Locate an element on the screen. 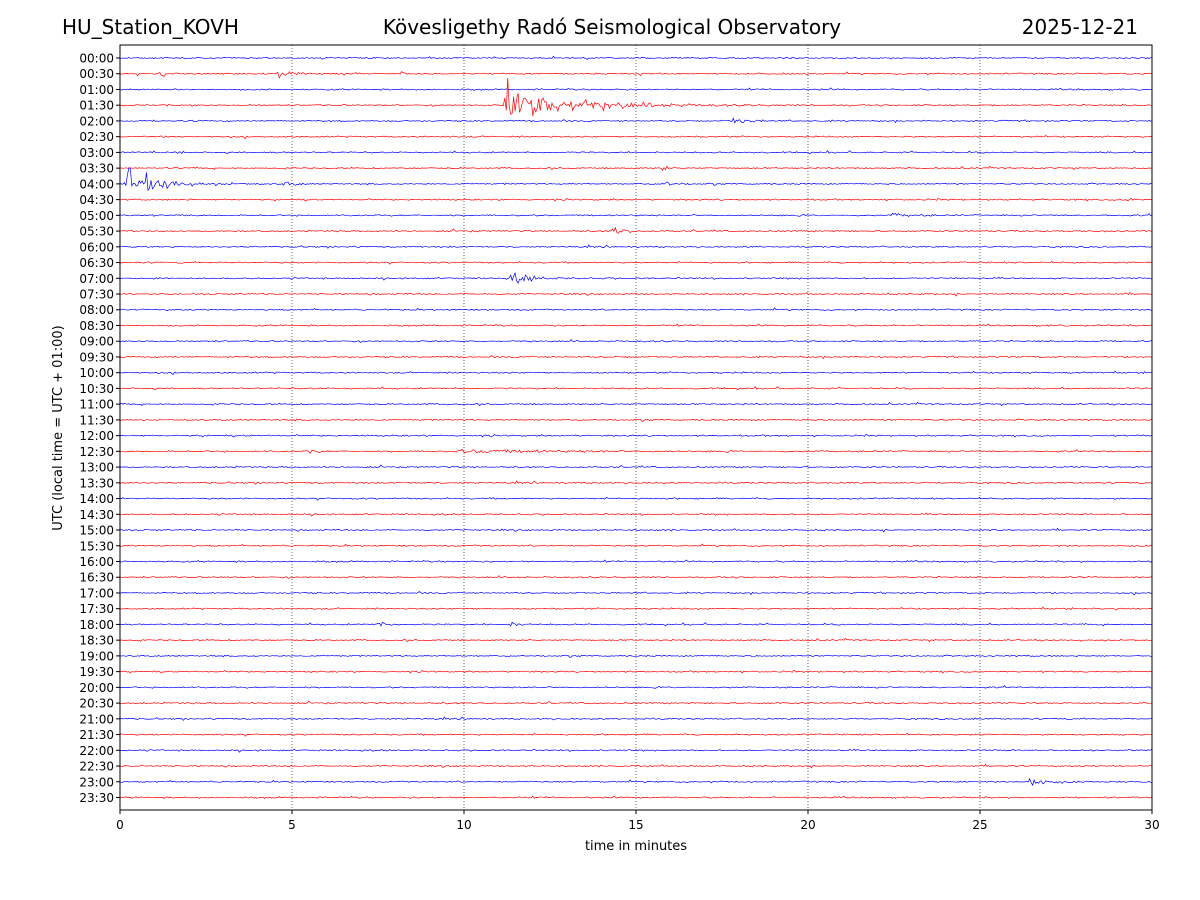 The height and width of the screenshot is (900, 1200). trace-1930 is located at coordinates (636, 671).